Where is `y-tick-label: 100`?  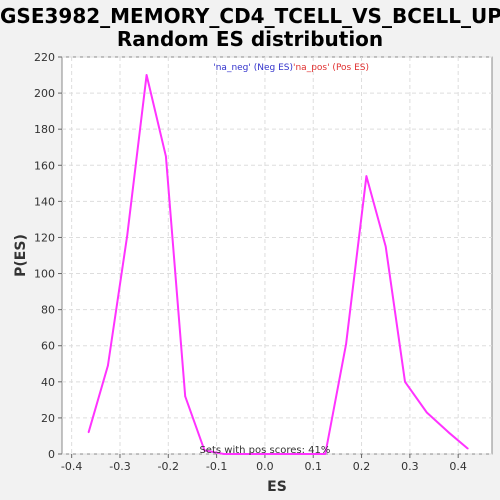 y-tick-label: 100 is located at coordinates (44, 274).